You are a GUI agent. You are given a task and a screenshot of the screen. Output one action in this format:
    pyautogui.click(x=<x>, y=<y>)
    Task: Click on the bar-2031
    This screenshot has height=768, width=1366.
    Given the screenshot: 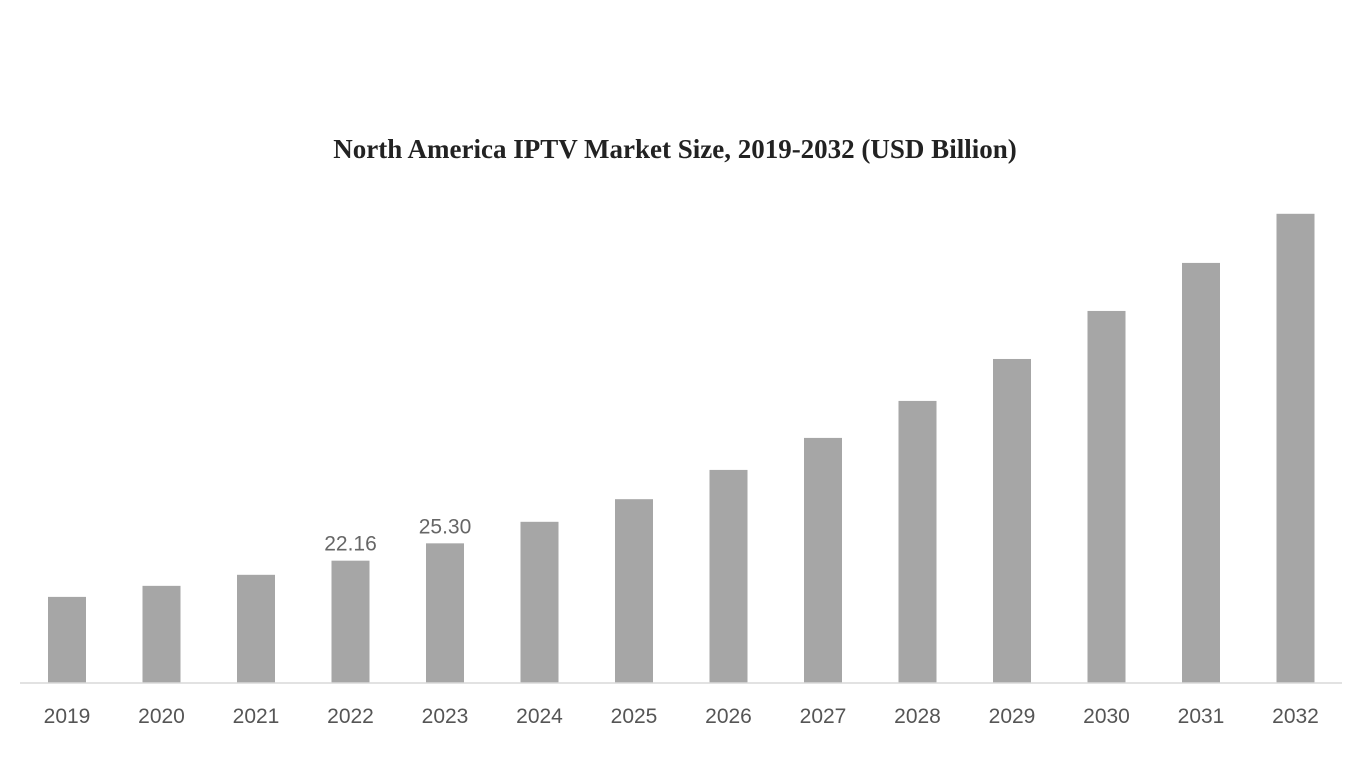 What is the action you would take?
    pyautogui.click(x=1201, y=472)
    